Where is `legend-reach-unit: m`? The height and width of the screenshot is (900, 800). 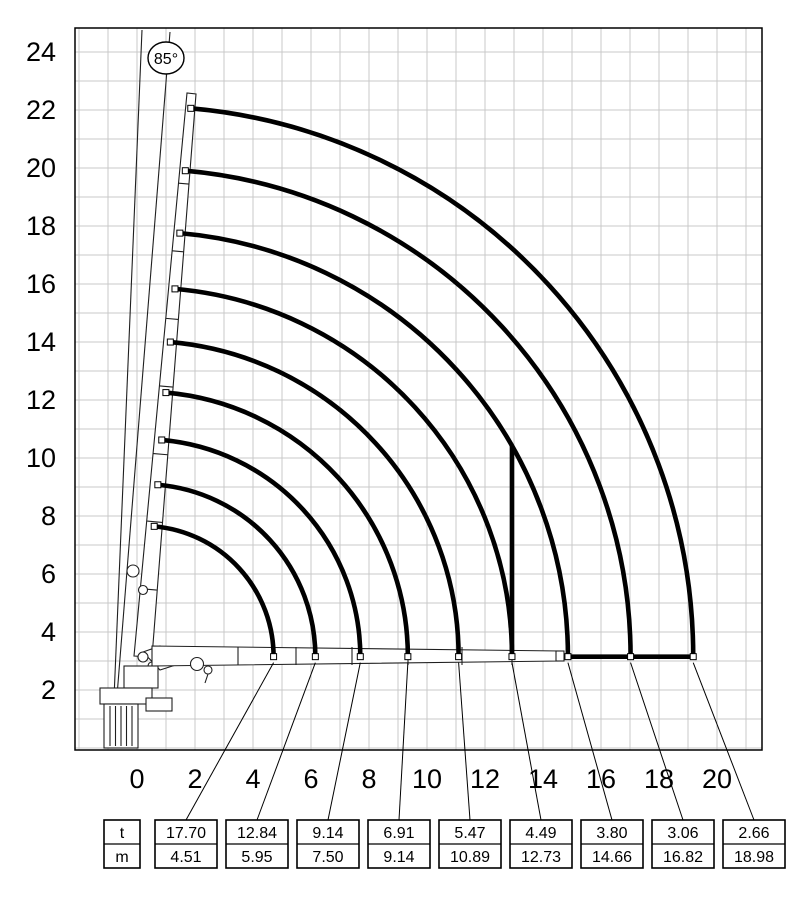 legend-reach-unit: m is located at coordinates (121, 857).